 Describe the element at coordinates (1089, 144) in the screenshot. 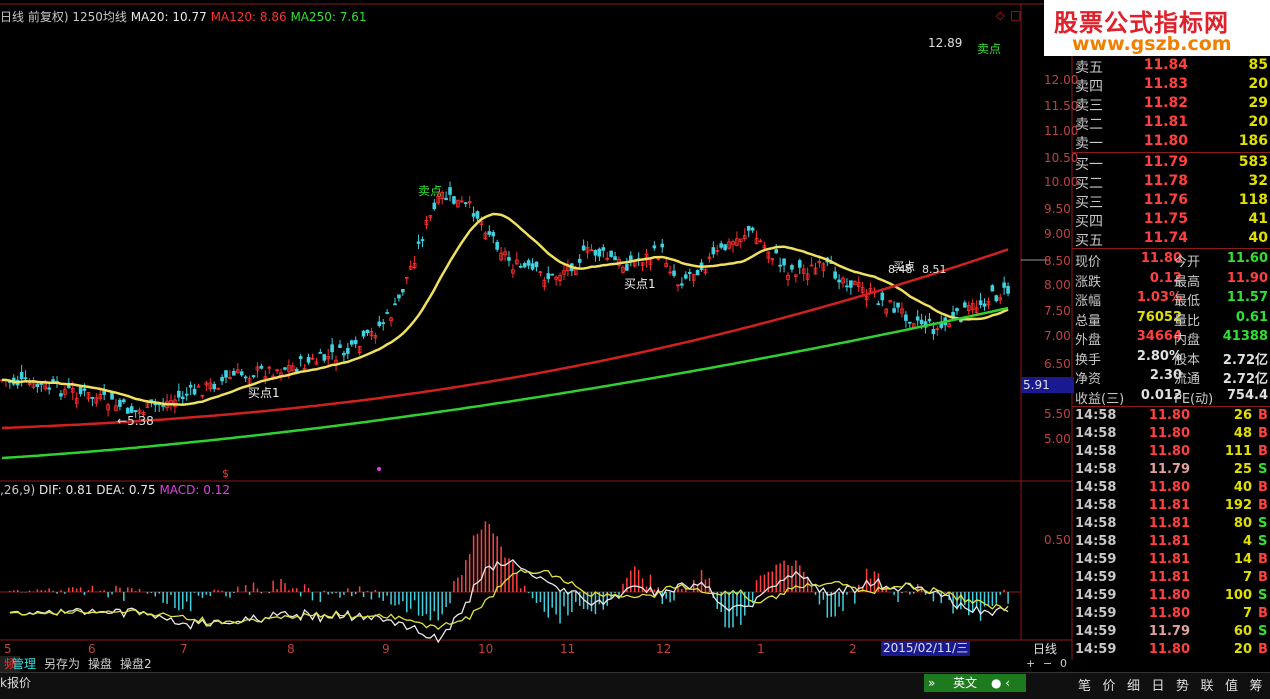

I see `ask-label: 卖一` at that location.